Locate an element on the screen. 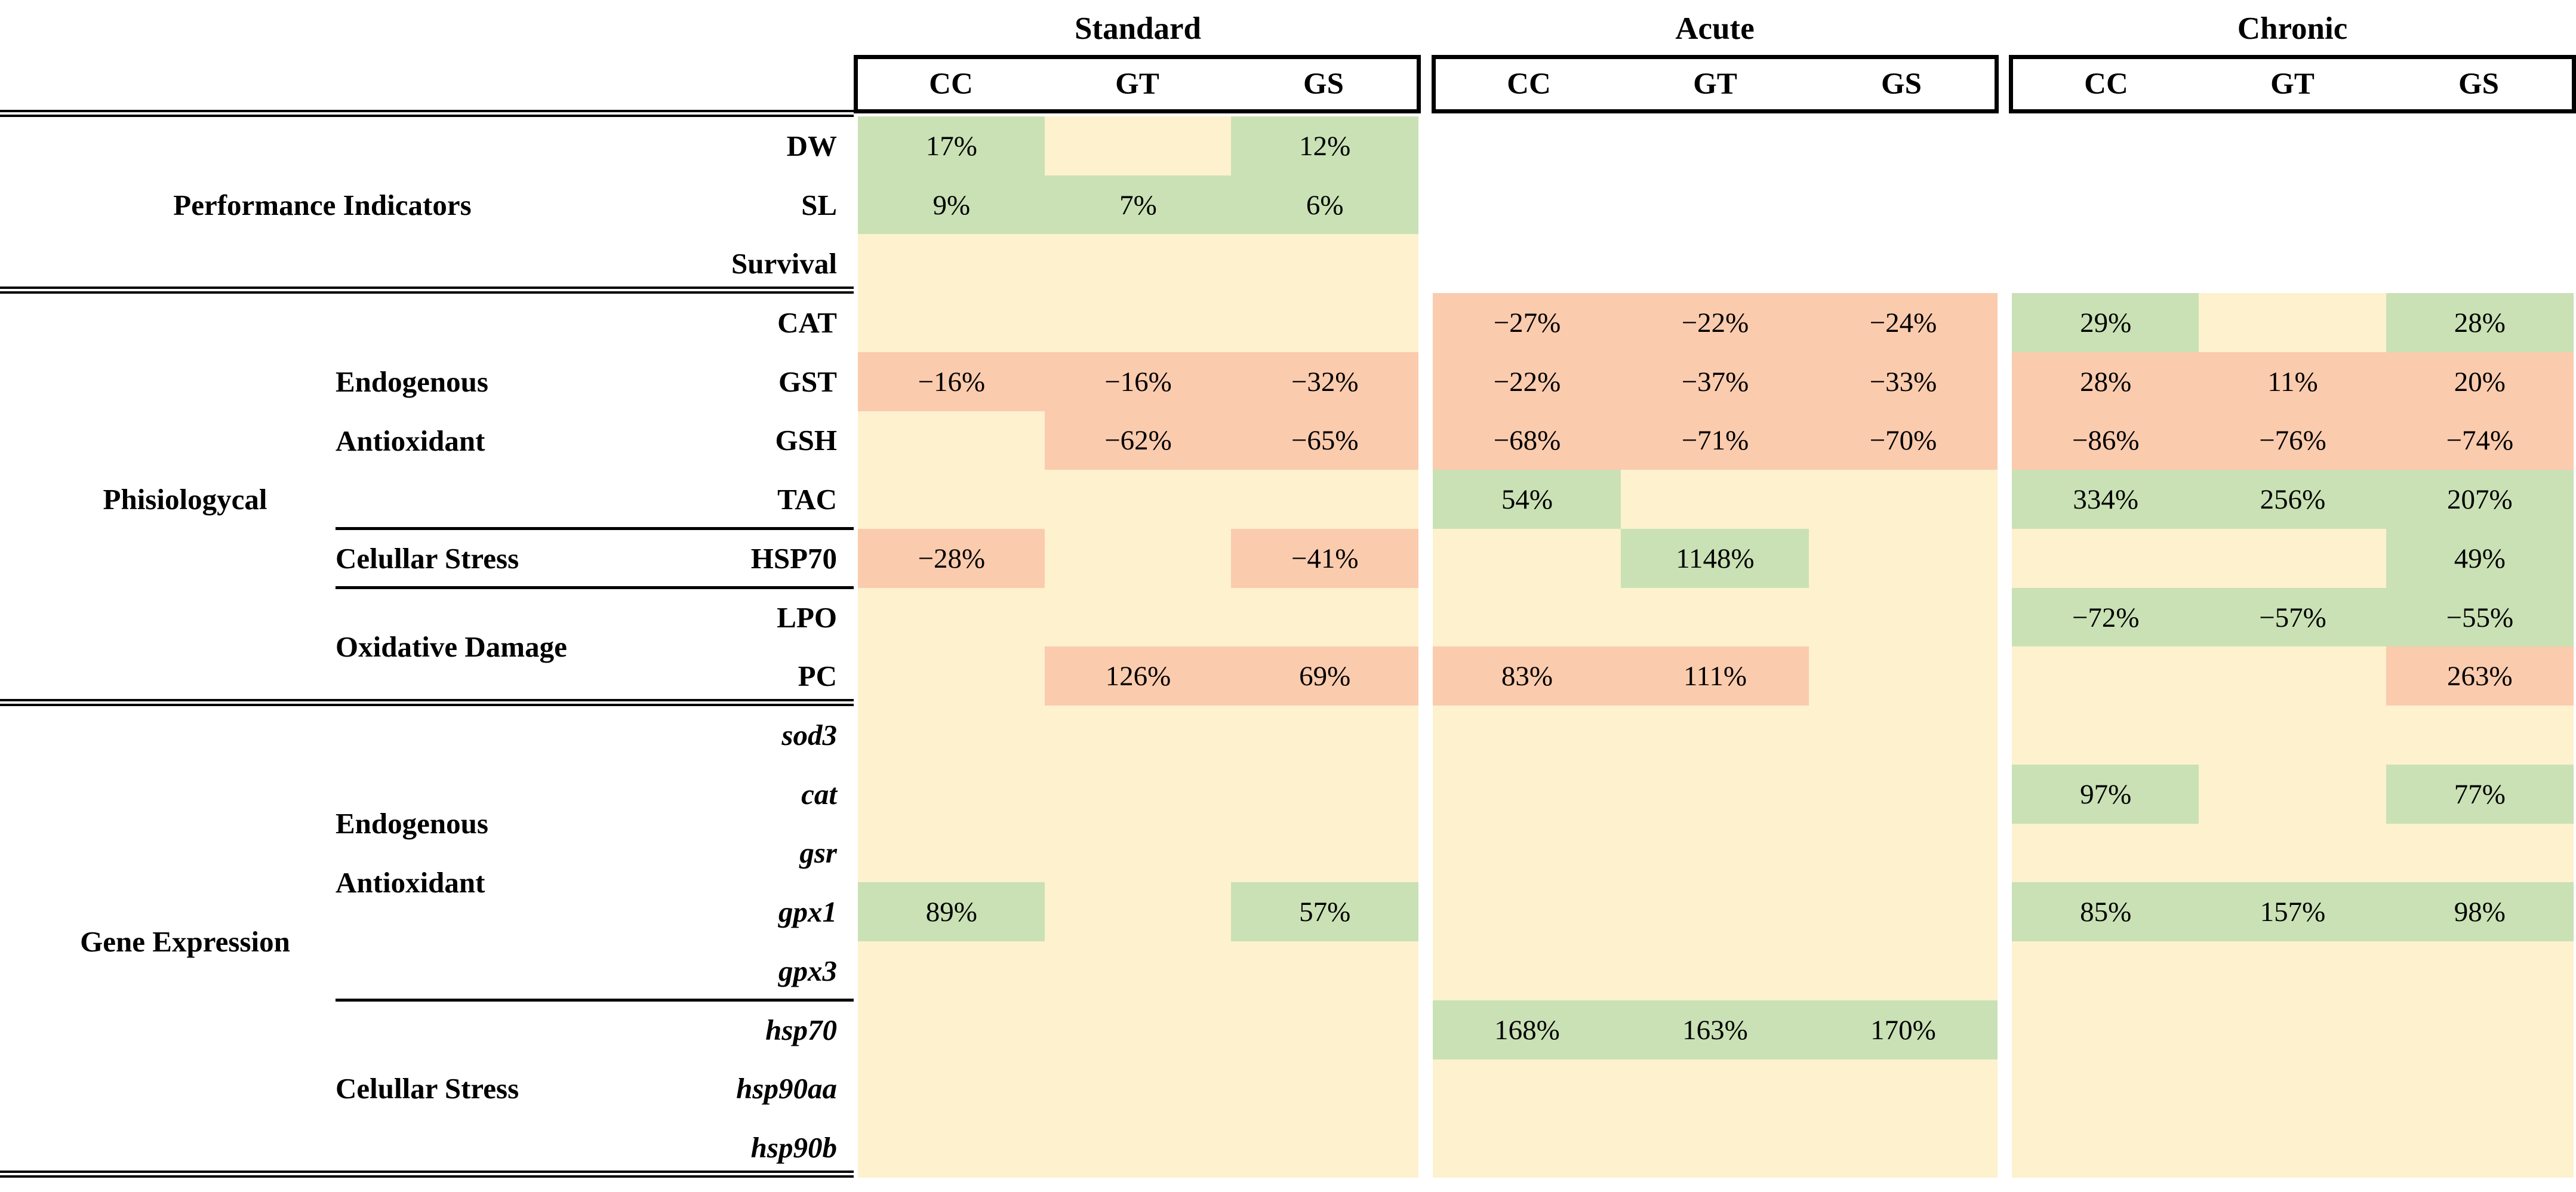 This screenshot has width=2576, height=1192. value-cell-gst-standard-gt: −16% is located at coordinates (1138, 382).